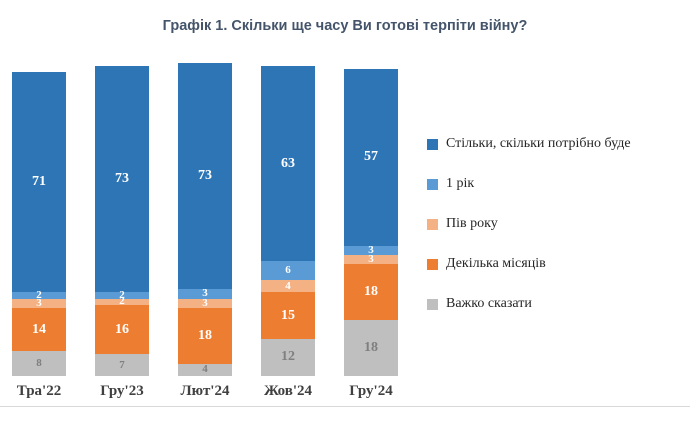  I want to click on stacked-bar: 57 3 3 18 18, so click(371, 222).